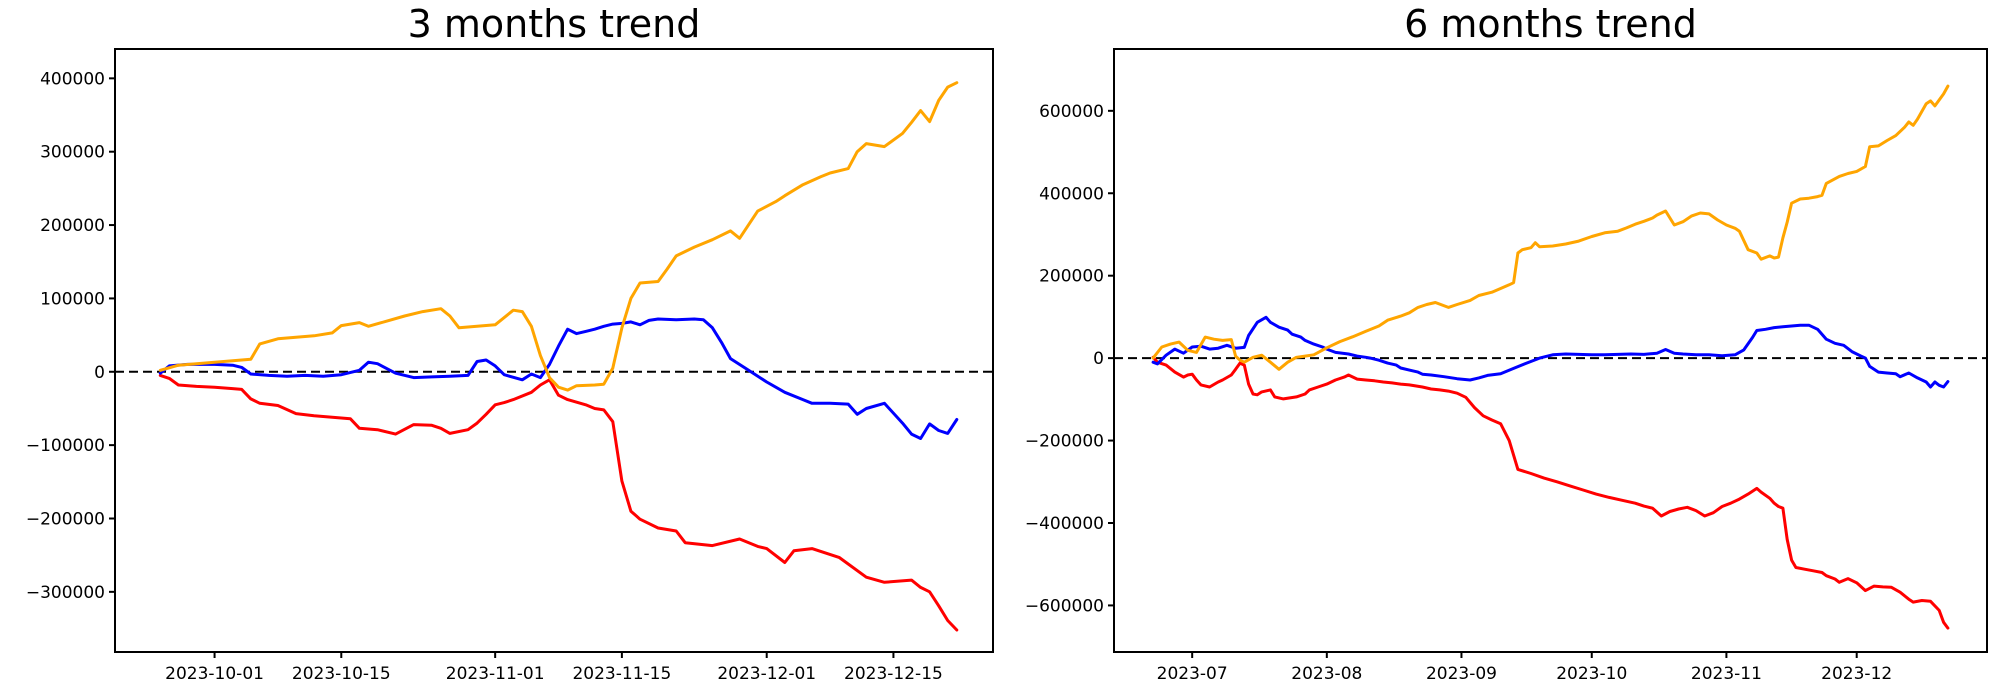  I want to click on y-tick-label: 300000, so click(72, 153).